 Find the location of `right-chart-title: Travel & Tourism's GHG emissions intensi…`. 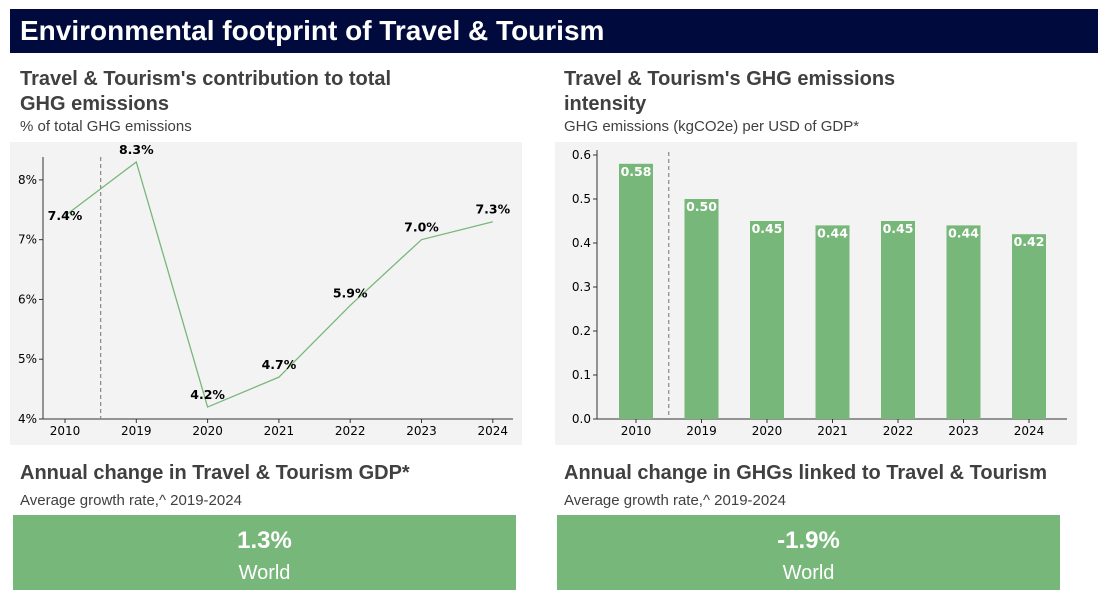

right-chart-title: Travel & Tourism's GHG emissions intensi… is located at coordinates (730, 91).